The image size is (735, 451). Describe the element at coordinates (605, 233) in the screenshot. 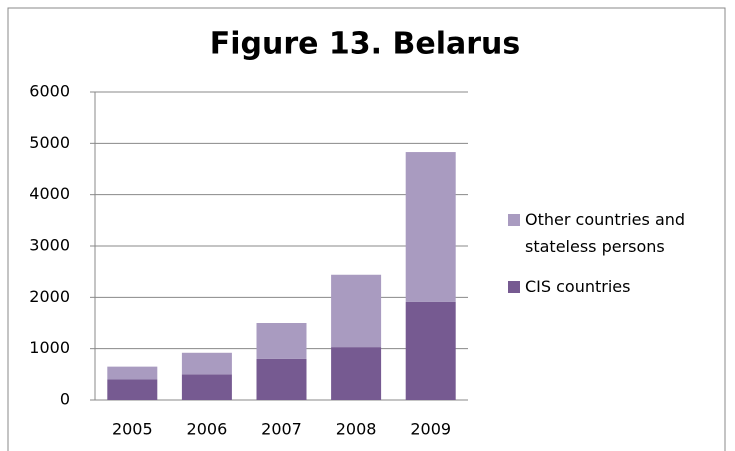

I see `legend-label: Other countries and stateless persons` at that location.